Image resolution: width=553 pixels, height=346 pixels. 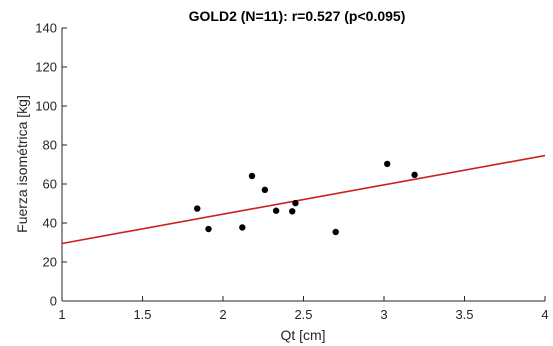 I want to click on data-points, so click(x=306, y=198).